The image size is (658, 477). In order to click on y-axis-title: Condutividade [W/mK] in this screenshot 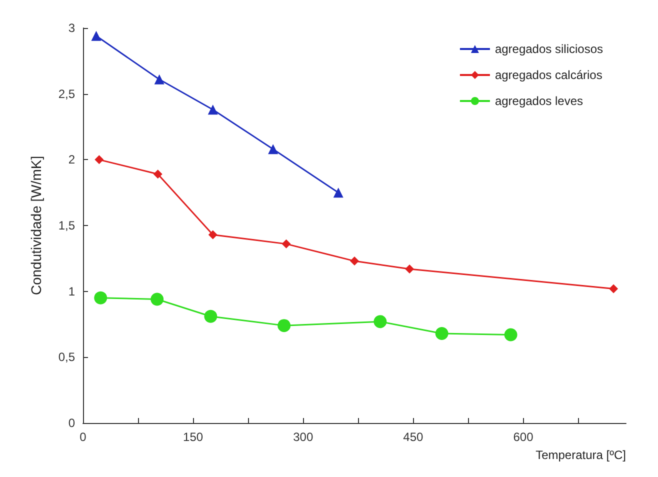, I will do `click(36, 226)`.